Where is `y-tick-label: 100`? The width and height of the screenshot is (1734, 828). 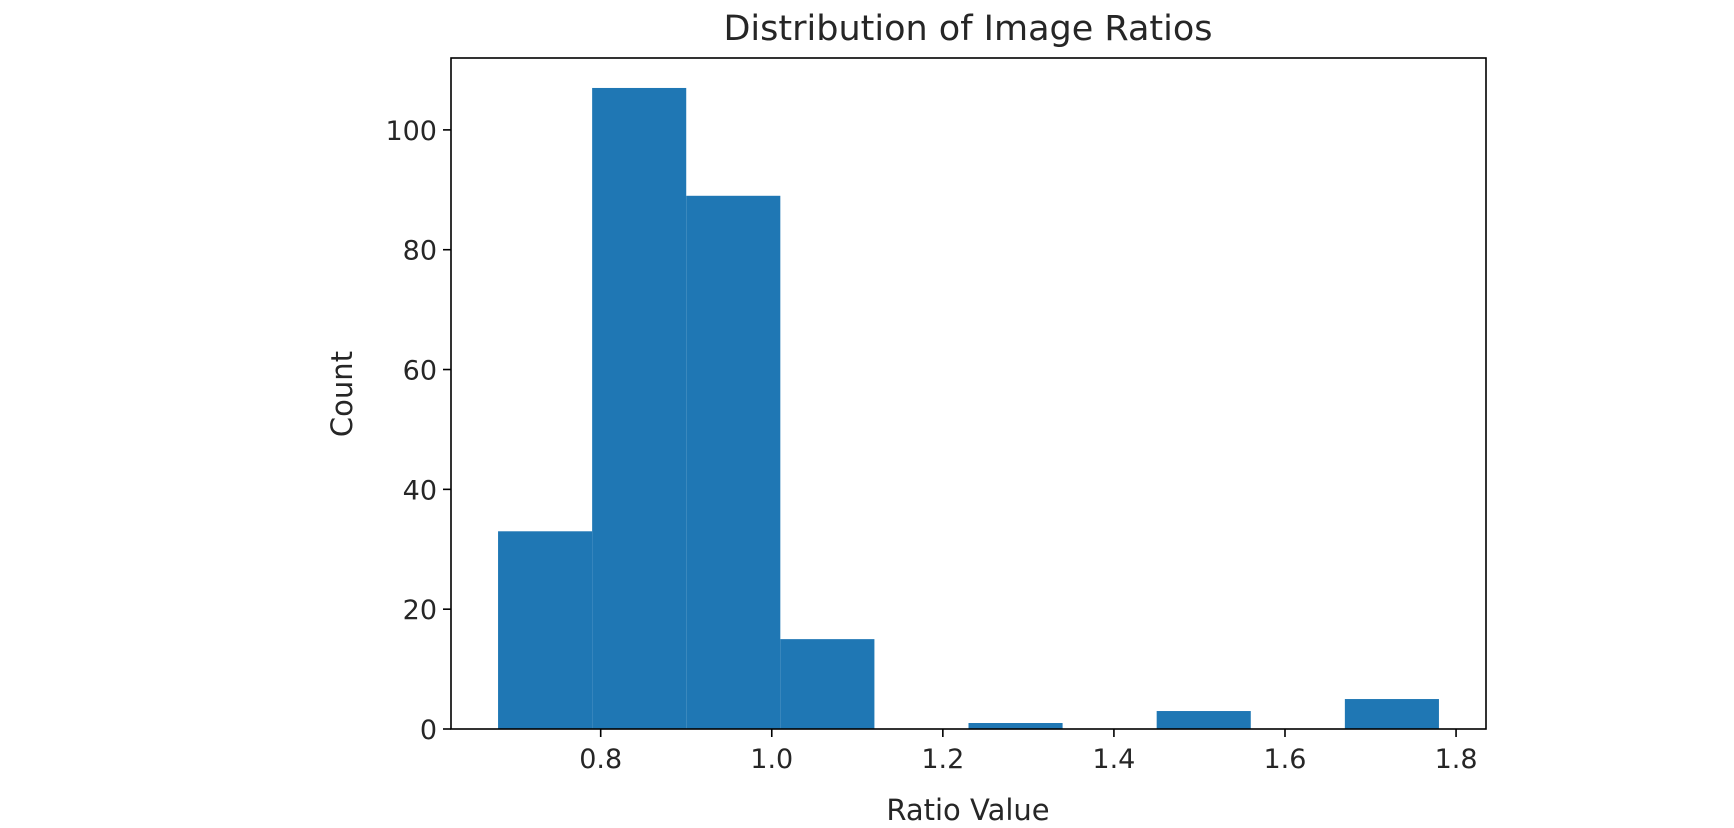
y-tick-label: 100 is located at coordinates (411, 131).